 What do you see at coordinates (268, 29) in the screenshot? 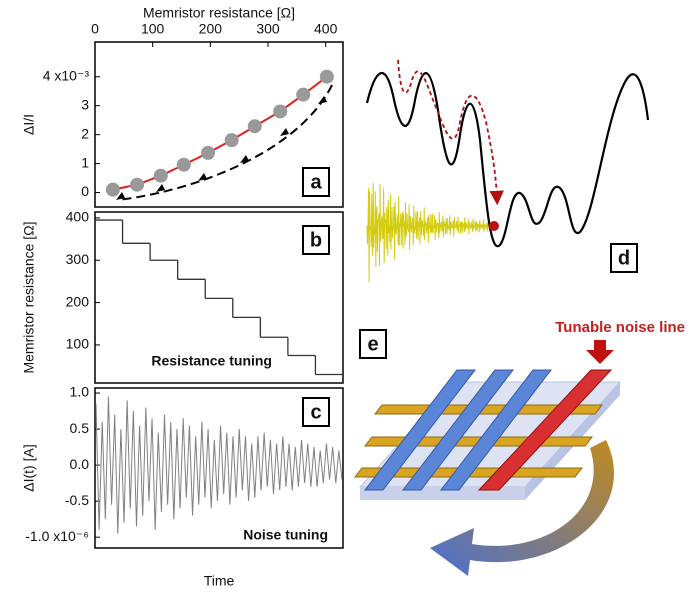
I see `x-tick-label: 300` at bounding box center [268, 29].